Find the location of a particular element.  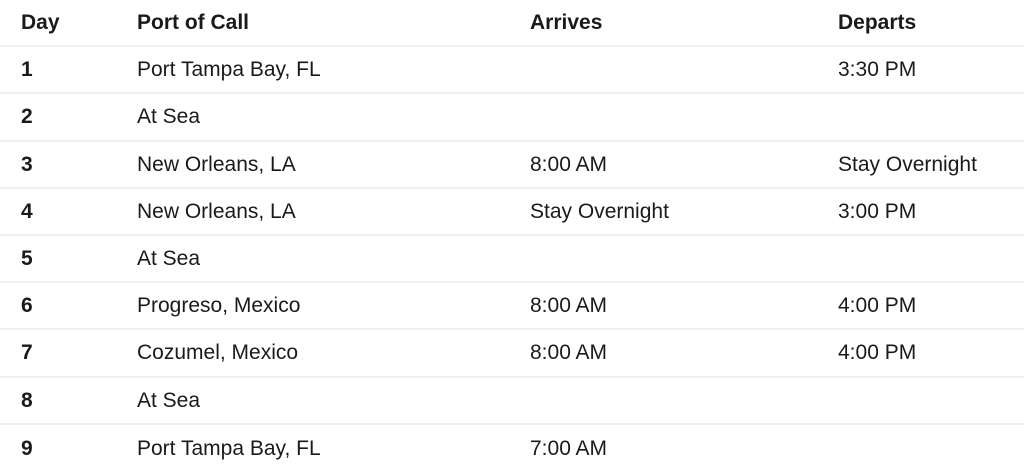

table-row-day-6: 6 Progreso, Mexico 8:00 AM 4:00 PM is located at coordinates (512, 307).